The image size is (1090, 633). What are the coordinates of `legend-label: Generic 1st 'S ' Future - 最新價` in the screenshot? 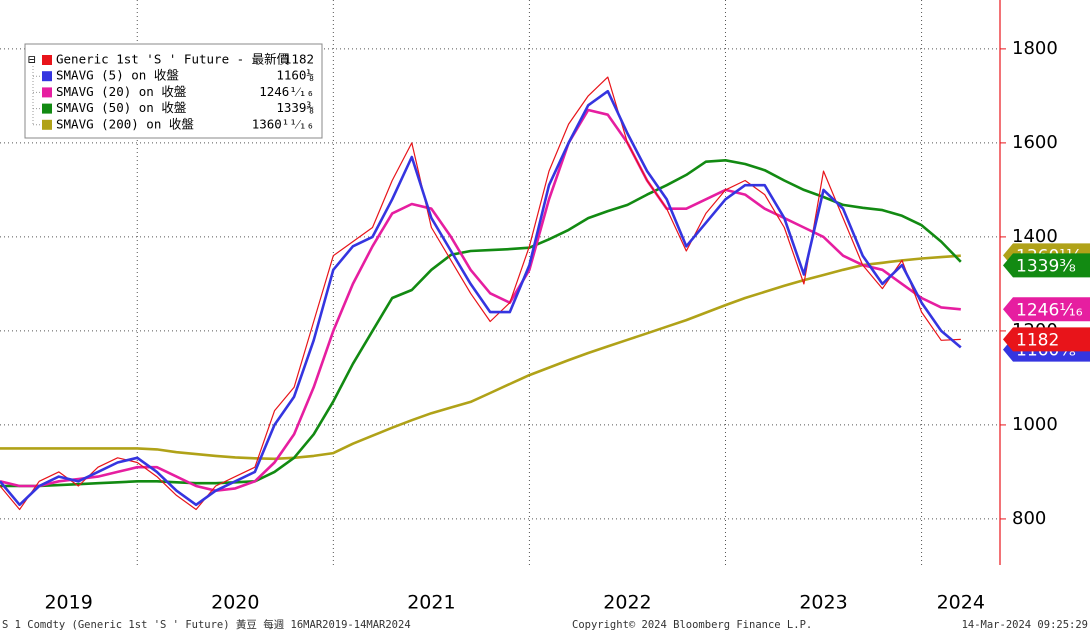 It's located at (173, 59).